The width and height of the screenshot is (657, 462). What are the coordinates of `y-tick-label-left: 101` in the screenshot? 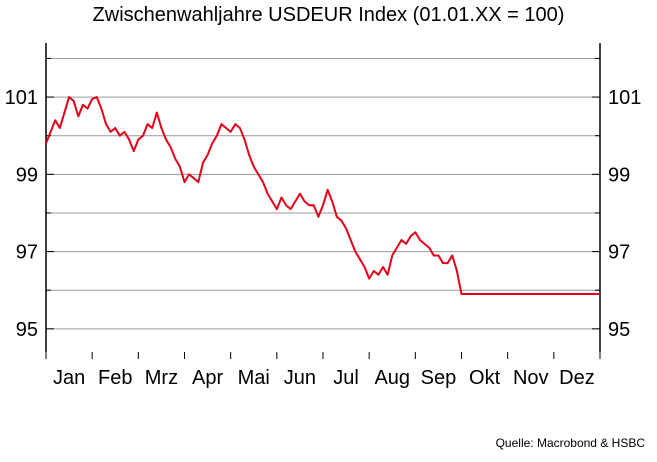 It's located at (21, 98).